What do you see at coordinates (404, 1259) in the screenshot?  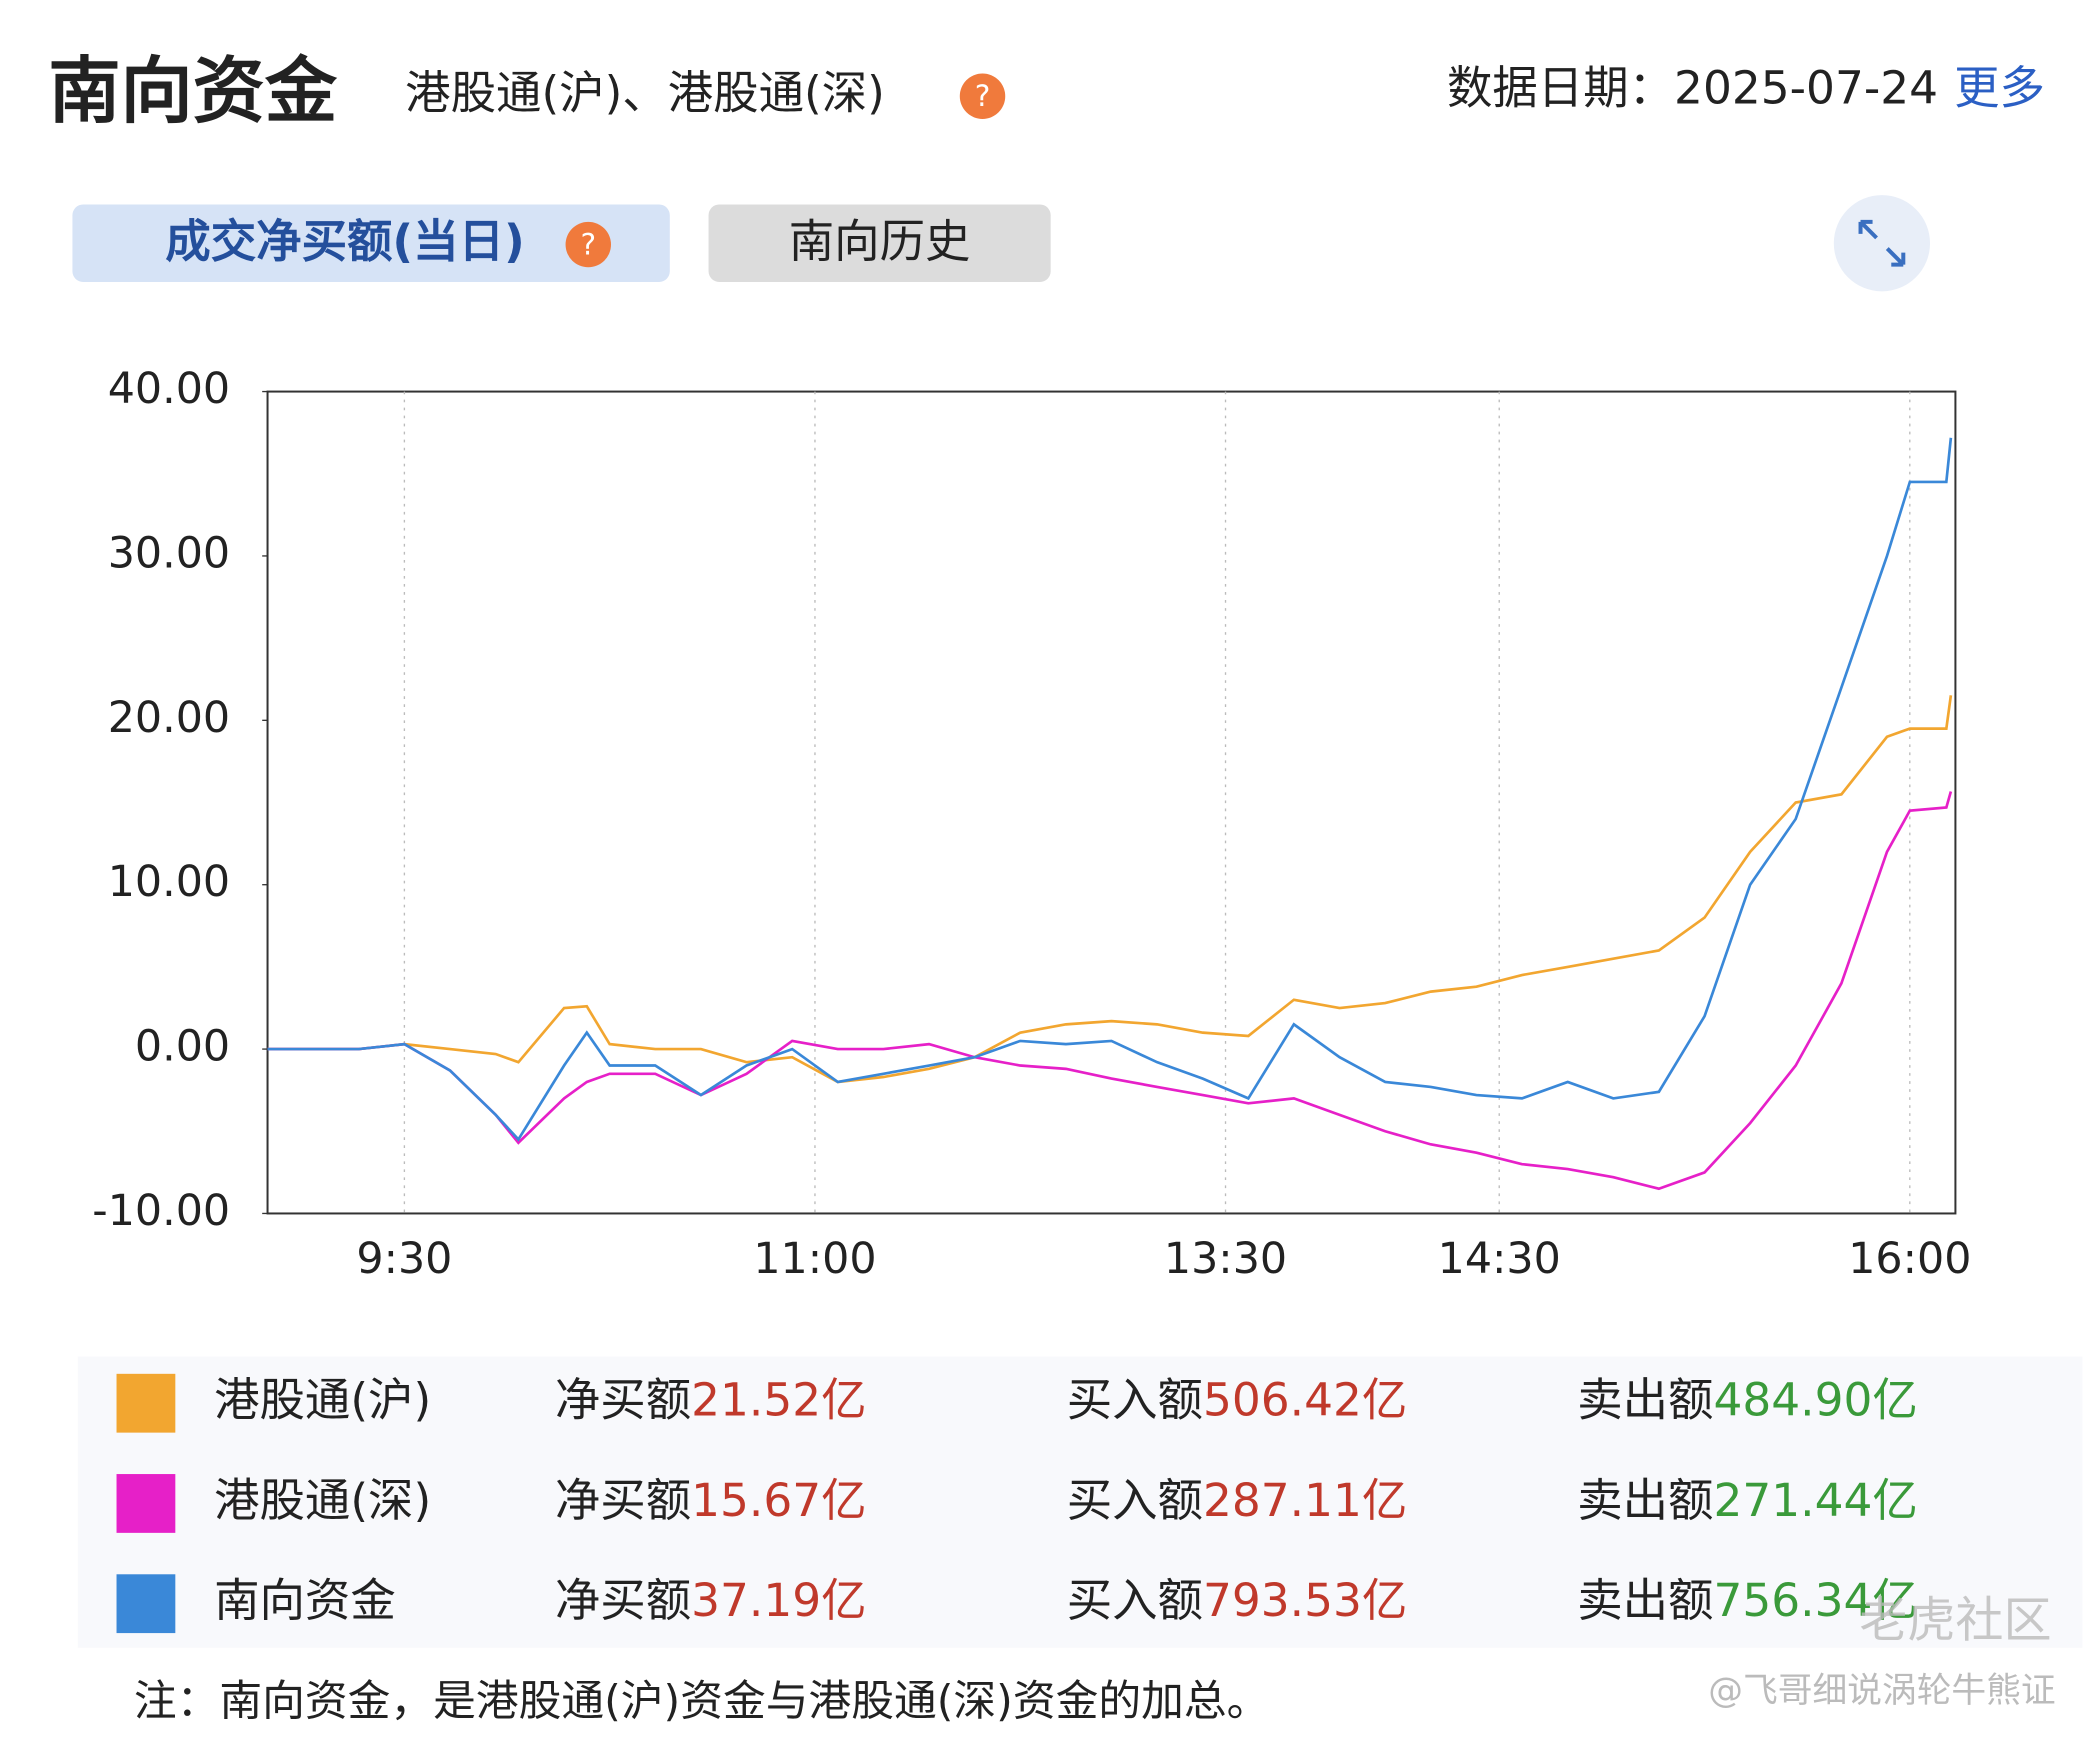 I see `x-tick-label: 9:30` at bounding box center [404, 1259].